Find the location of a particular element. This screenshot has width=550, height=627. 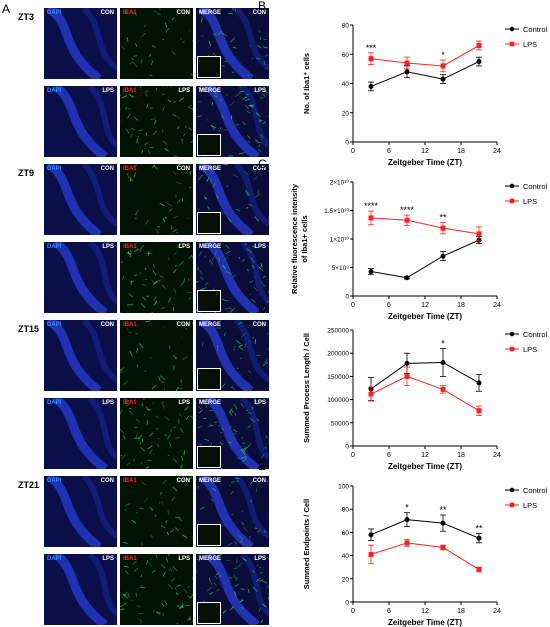

panel-letter-c: C is located at coordinates (262, 164).